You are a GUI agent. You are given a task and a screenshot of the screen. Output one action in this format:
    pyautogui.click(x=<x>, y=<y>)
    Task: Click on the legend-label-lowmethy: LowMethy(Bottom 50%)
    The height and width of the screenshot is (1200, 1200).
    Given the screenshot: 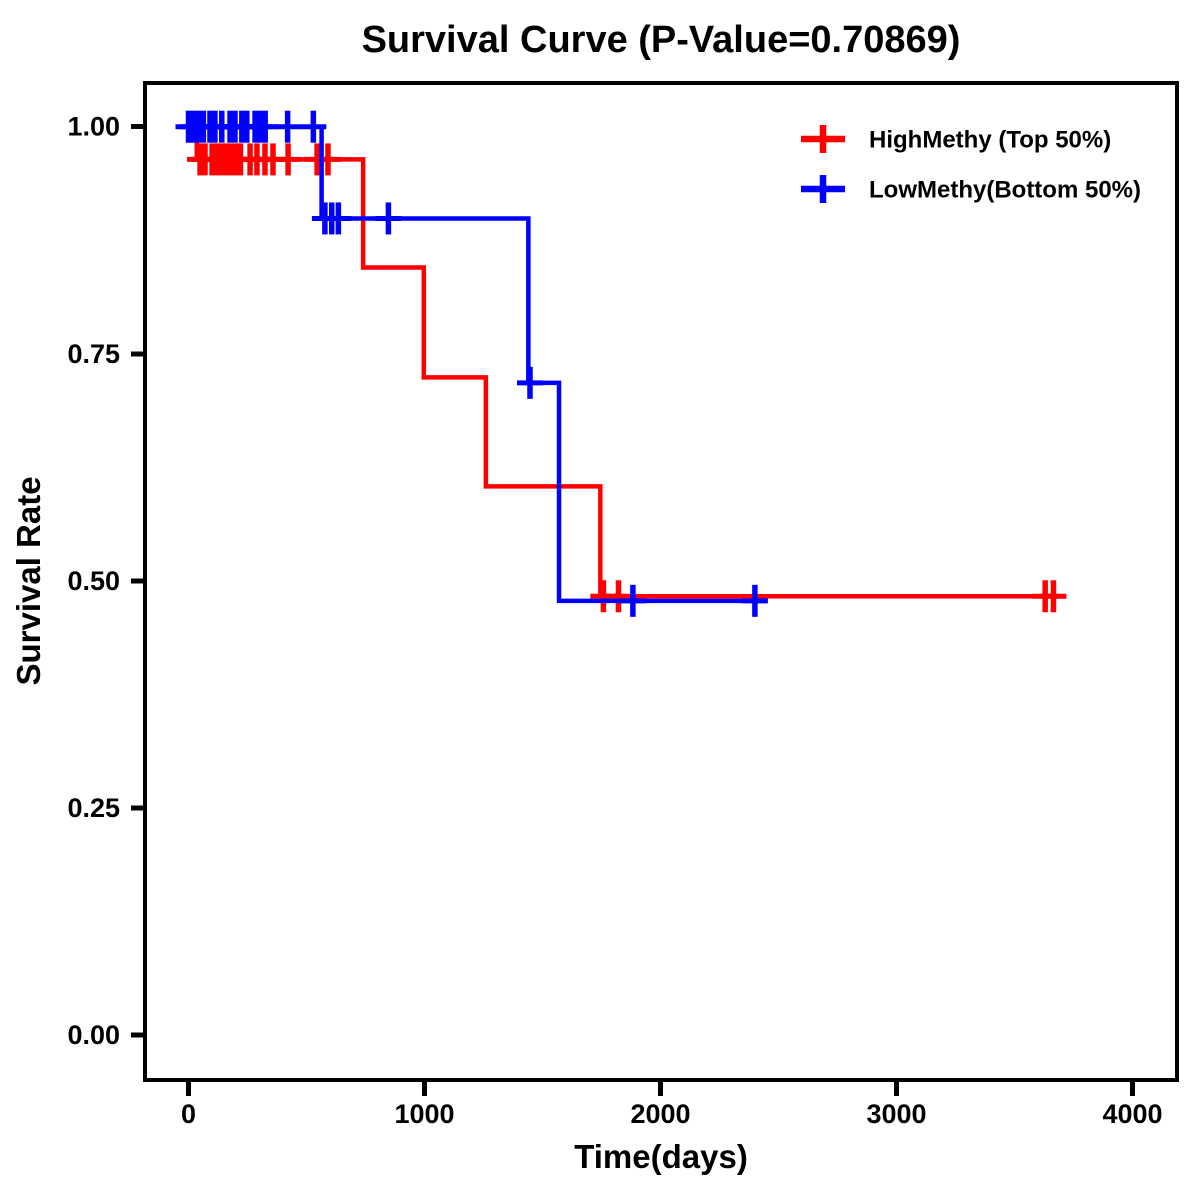 What is the action you would take?
    pyautogui.click(x=1005, y=190)
    